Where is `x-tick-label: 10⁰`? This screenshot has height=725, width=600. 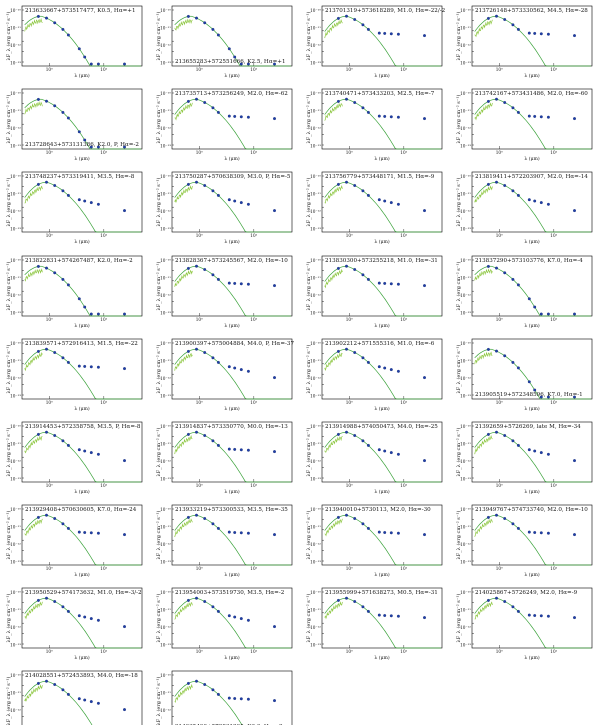 x-tick-label: 10⁰ is located at coordinates (199, 568).